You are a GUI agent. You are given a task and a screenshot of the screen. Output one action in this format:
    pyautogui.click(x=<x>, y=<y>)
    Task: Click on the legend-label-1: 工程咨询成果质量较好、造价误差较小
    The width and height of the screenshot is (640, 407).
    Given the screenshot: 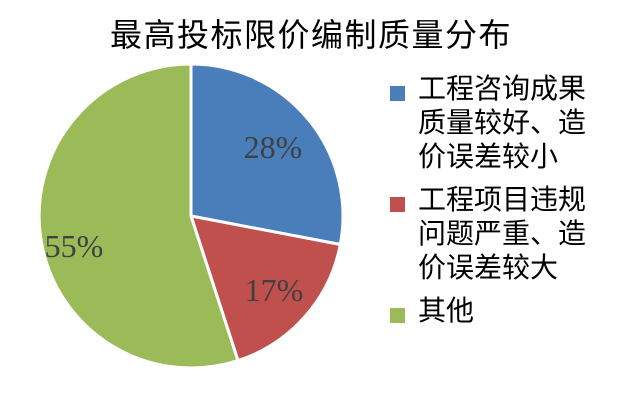 What is the action you would take?
    pyautogui.click(x=502, y=123)
    